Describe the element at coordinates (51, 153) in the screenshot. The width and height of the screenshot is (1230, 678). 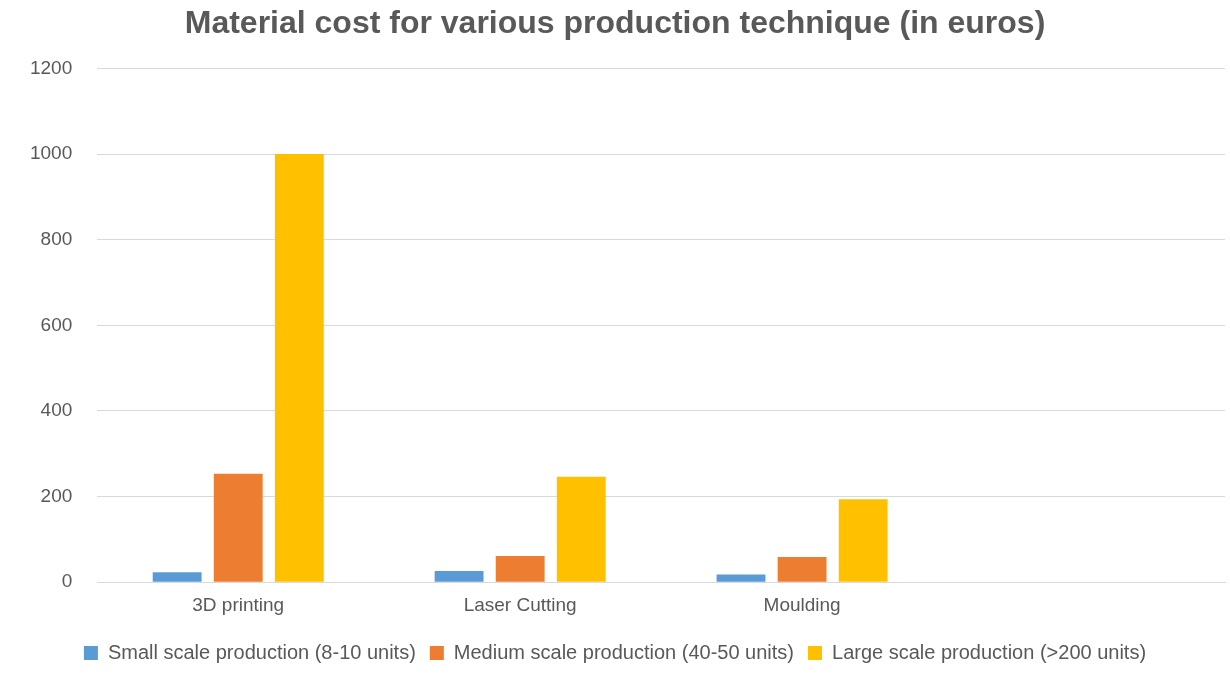
I see `y-tick-label: 1000` at that location.